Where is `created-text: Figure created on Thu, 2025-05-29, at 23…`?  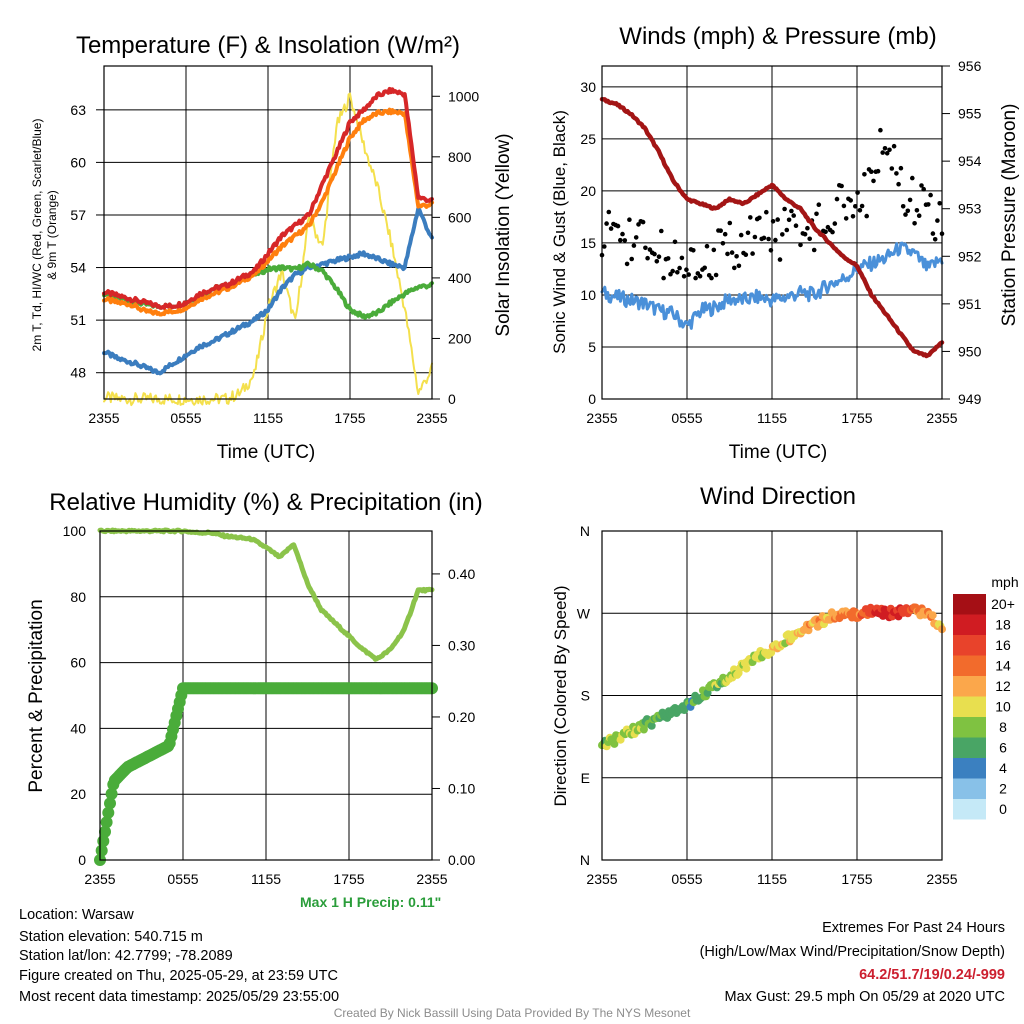 created-text: Figure created on Thu, 2025-05-29, at 23… is located at coordinates (178, 976).